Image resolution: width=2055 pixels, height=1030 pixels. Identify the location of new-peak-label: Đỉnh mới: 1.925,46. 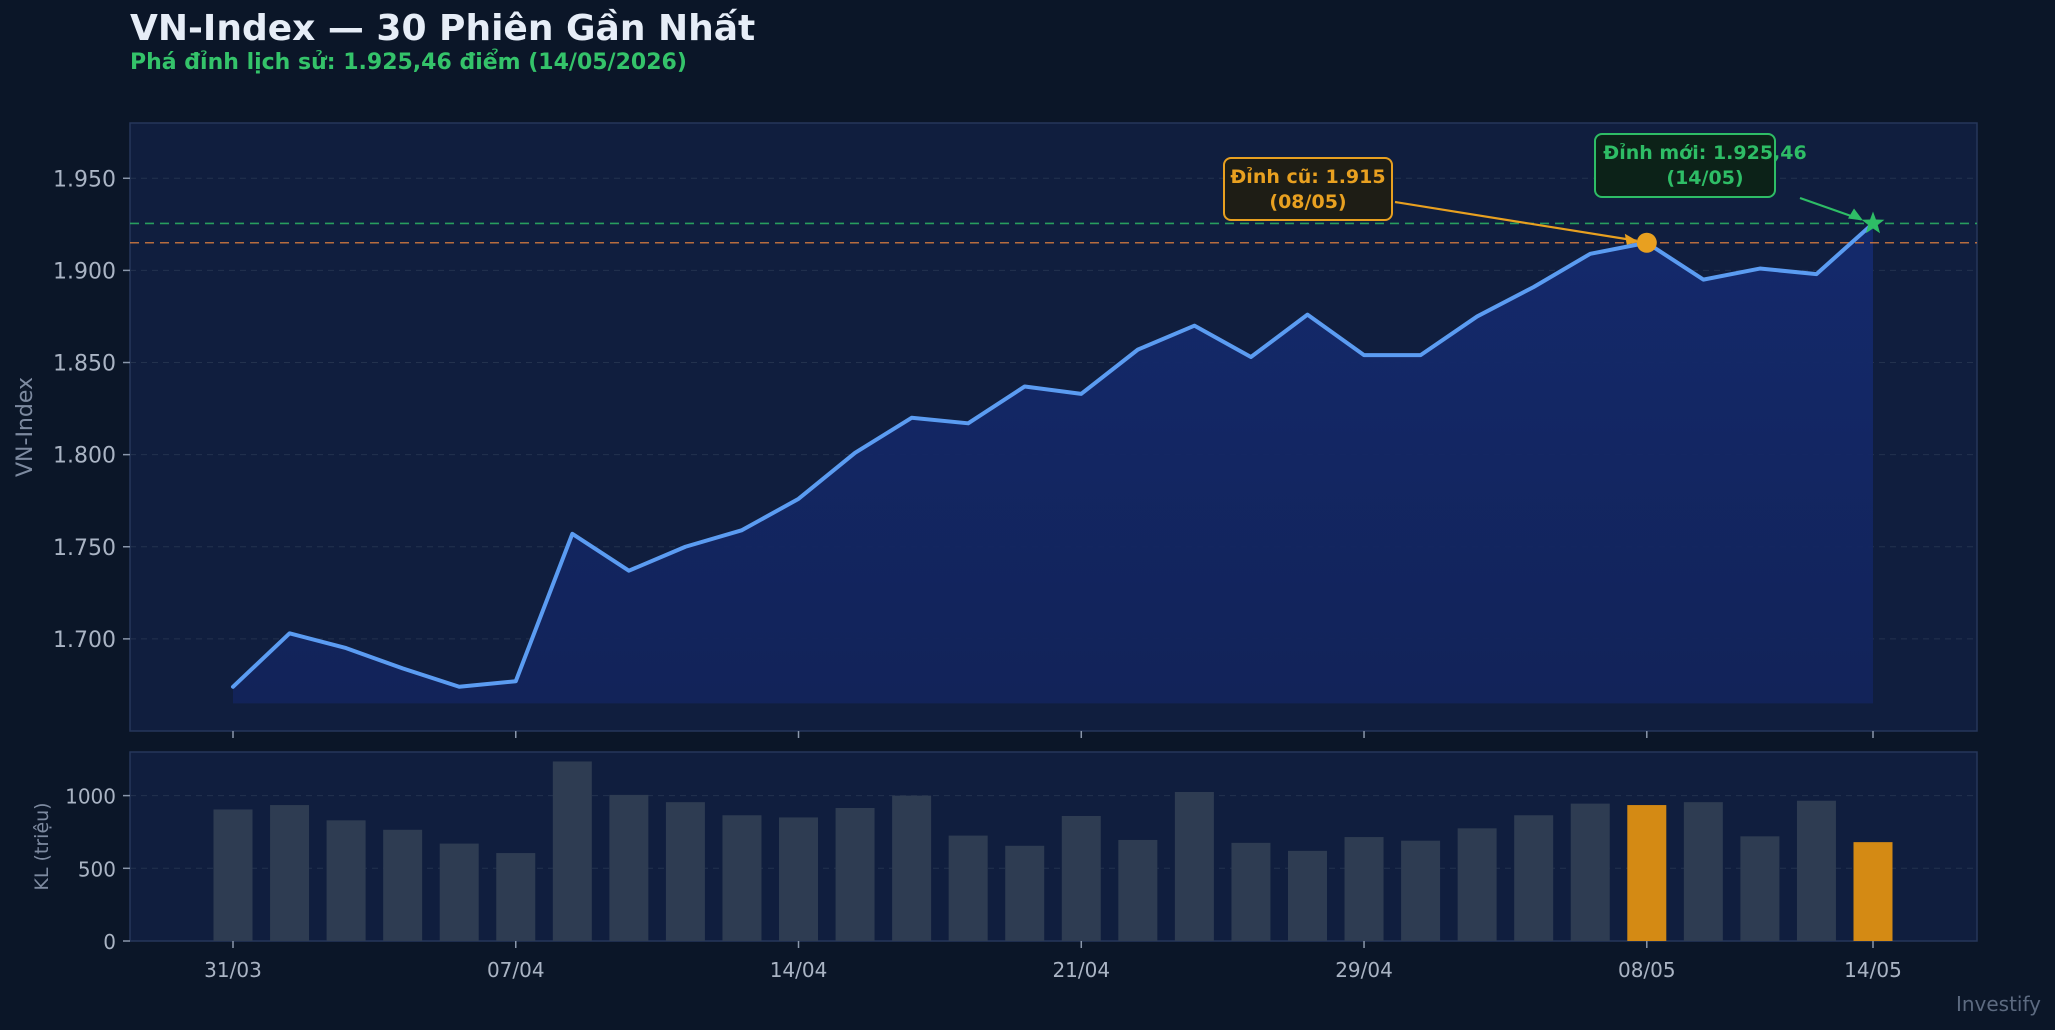
(1704, 153).